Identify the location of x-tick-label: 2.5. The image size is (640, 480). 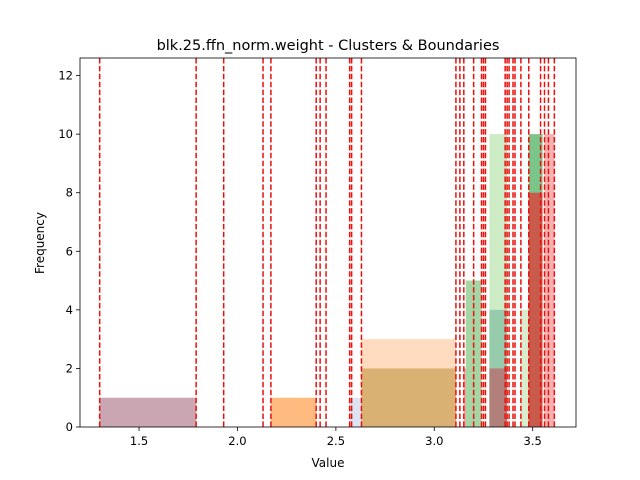
(336, 441).